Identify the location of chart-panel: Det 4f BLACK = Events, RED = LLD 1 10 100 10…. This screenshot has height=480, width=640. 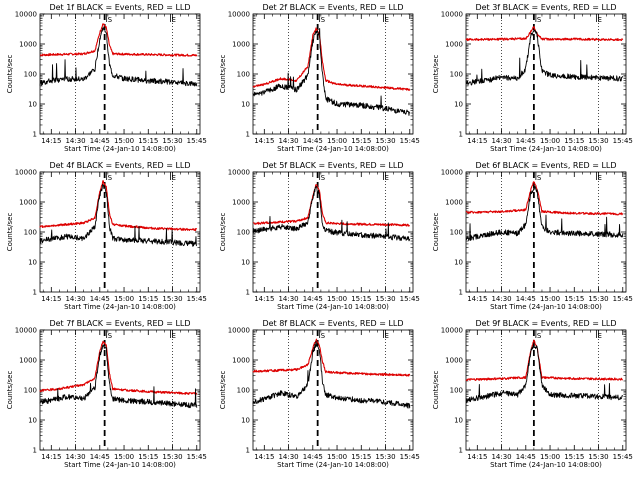
(106, 236).